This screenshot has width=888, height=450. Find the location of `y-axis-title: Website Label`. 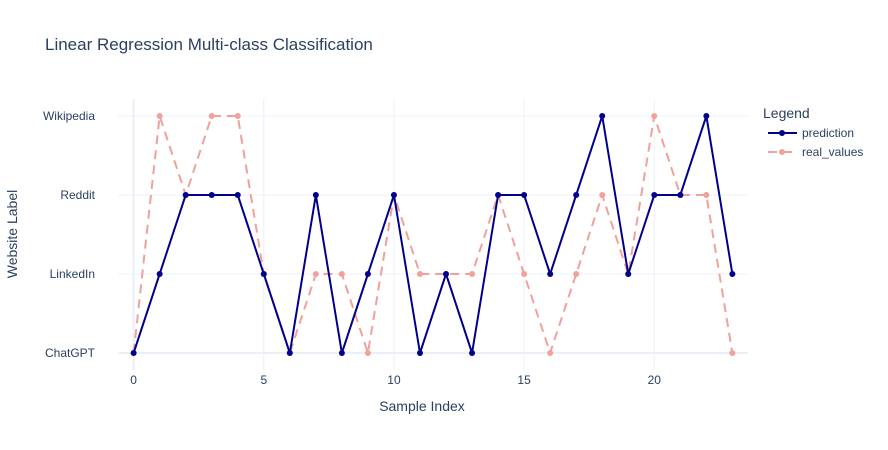

y-axis-title: Website Label is located at coordinates (12, 234).